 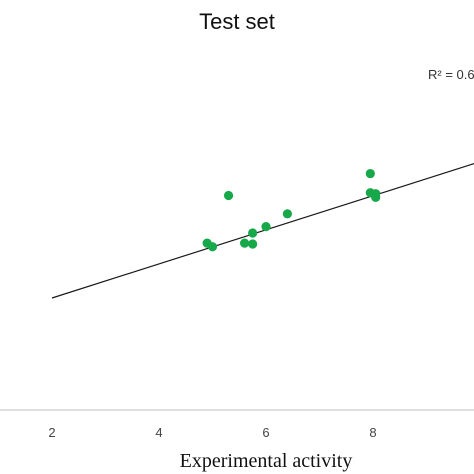 I want to click on x-tick-label: 4, so click(x=158, y=432).